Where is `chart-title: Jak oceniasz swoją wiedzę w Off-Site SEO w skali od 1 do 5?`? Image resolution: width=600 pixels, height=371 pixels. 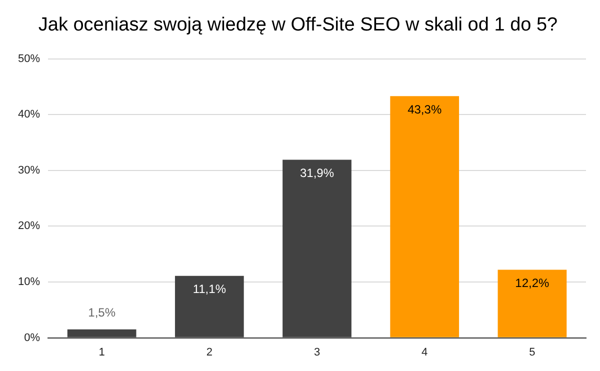
chart-title: Jak oceniasz swoją wiedzę w Off-Site SEO w skali od 1 do 5? is located at coordinates (298, 25).